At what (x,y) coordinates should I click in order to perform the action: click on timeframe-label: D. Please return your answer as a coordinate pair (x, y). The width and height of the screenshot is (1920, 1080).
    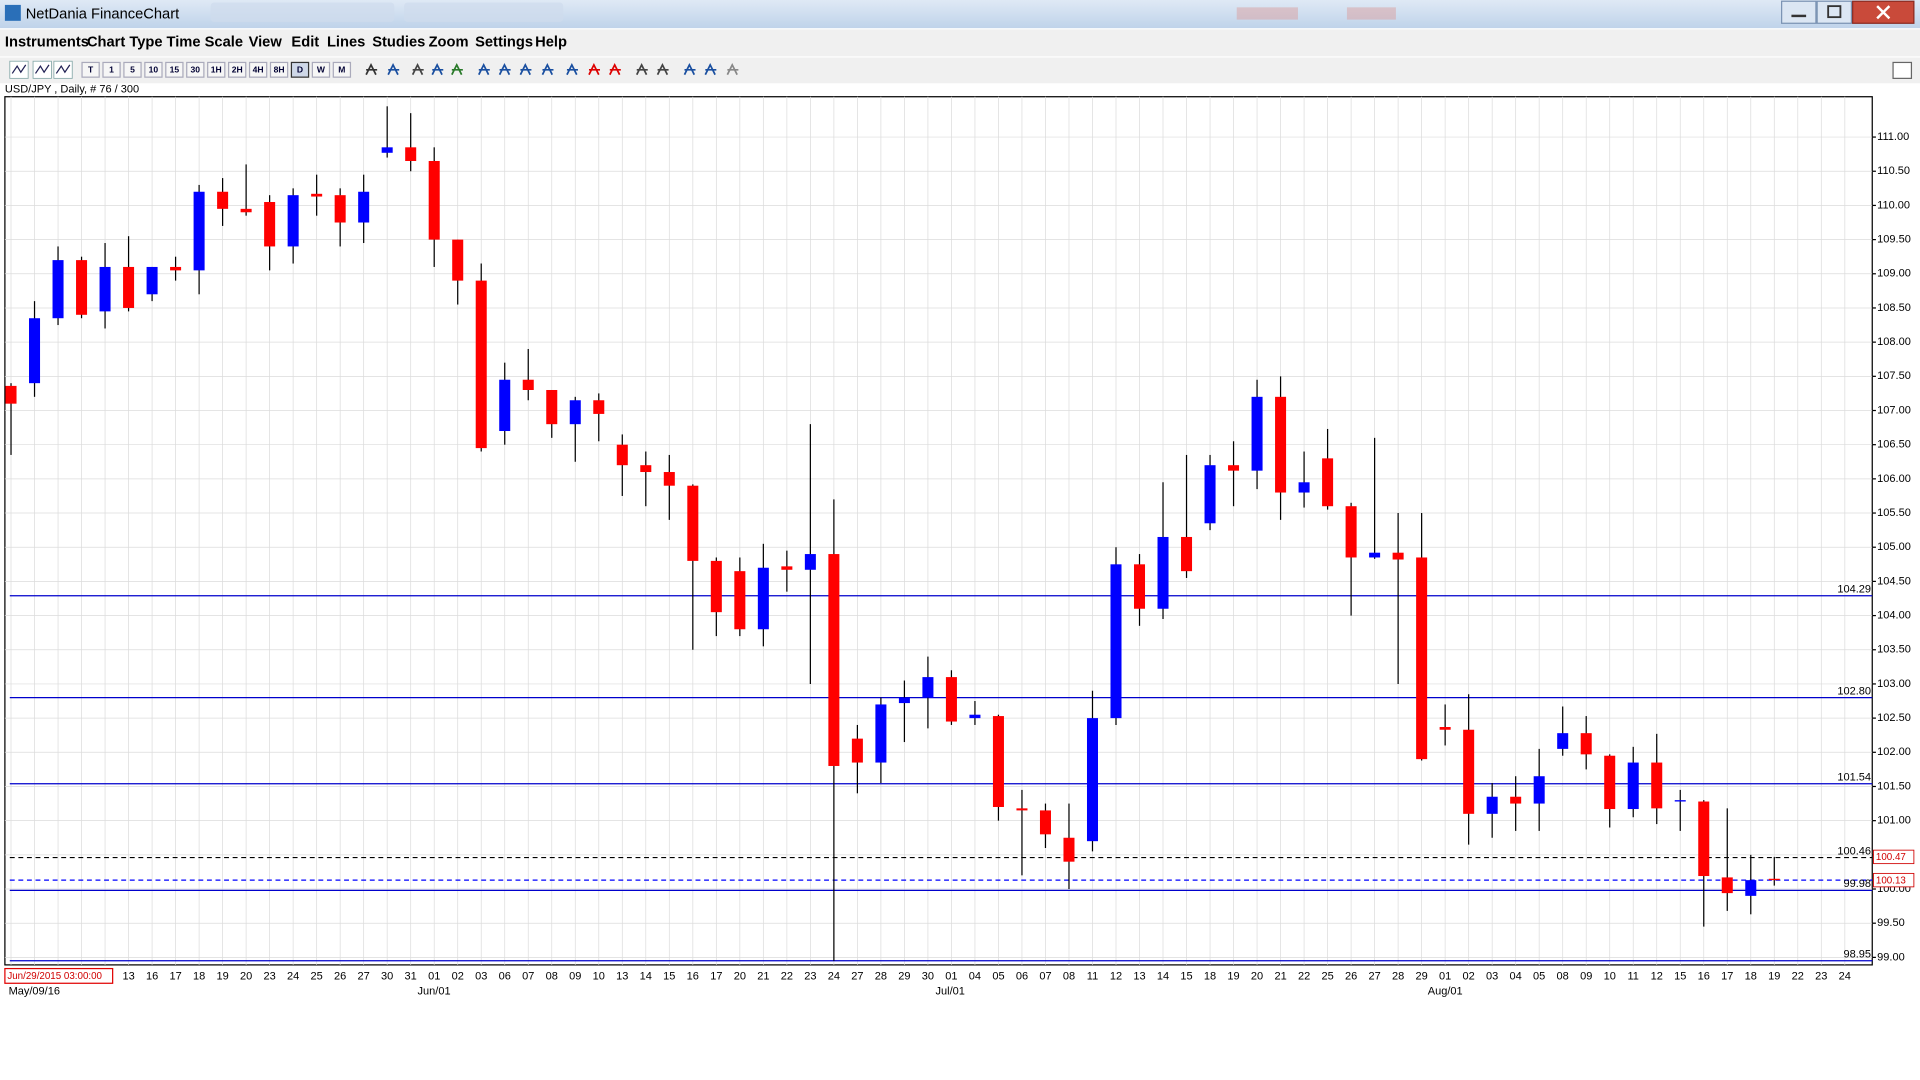
    Looking at the image, I should click on (300, 70).